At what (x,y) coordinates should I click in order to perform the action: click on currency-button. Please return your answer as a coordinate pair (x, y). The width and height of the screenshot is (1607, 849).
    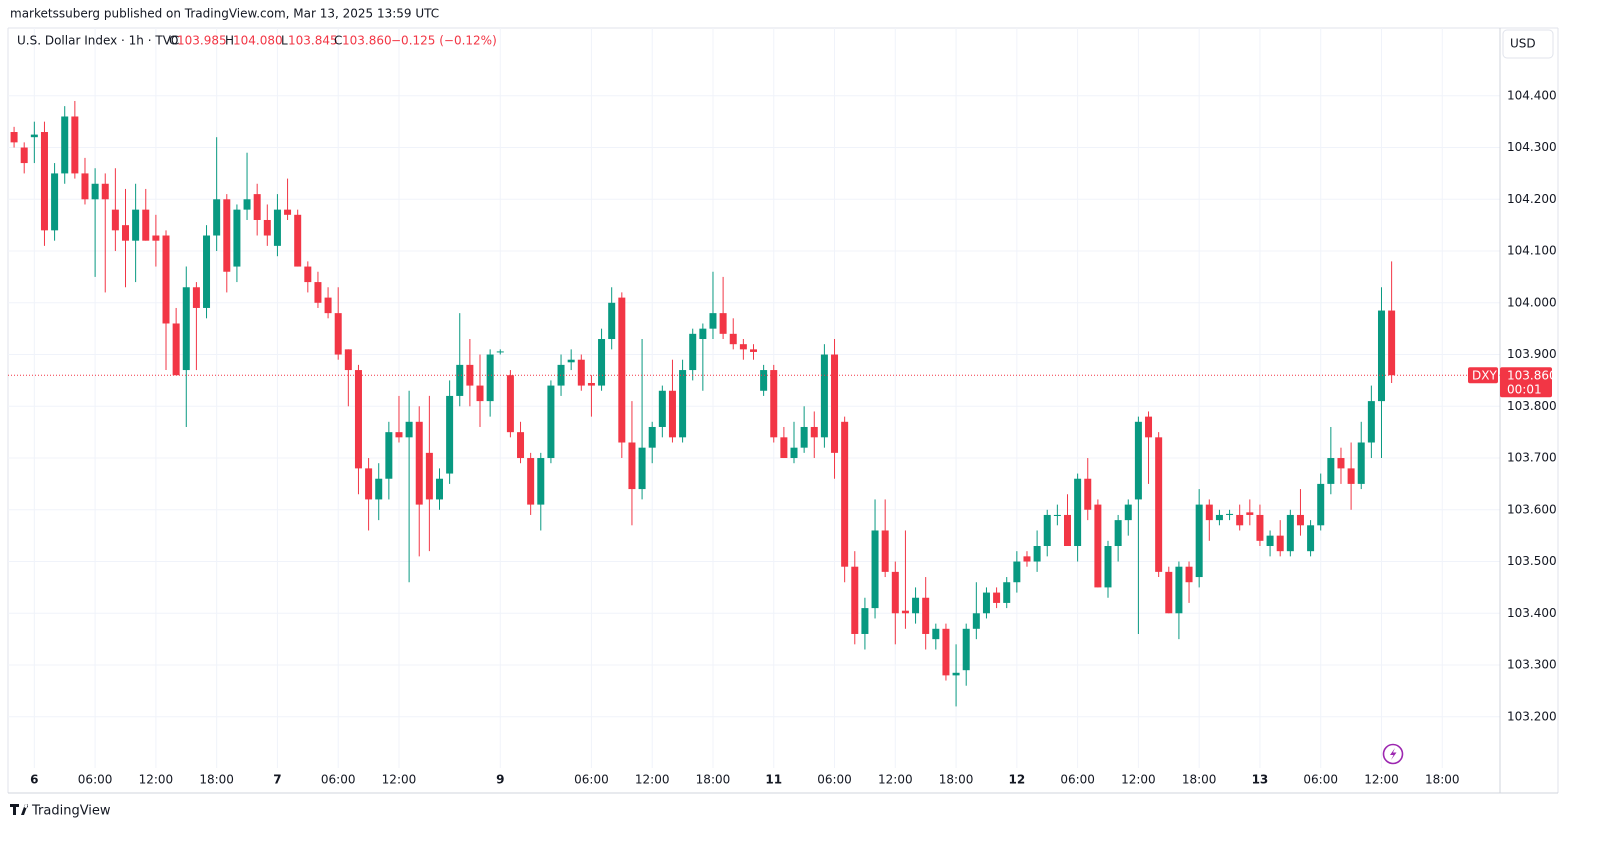
    Looking at the image, I should click on (1528, 44).